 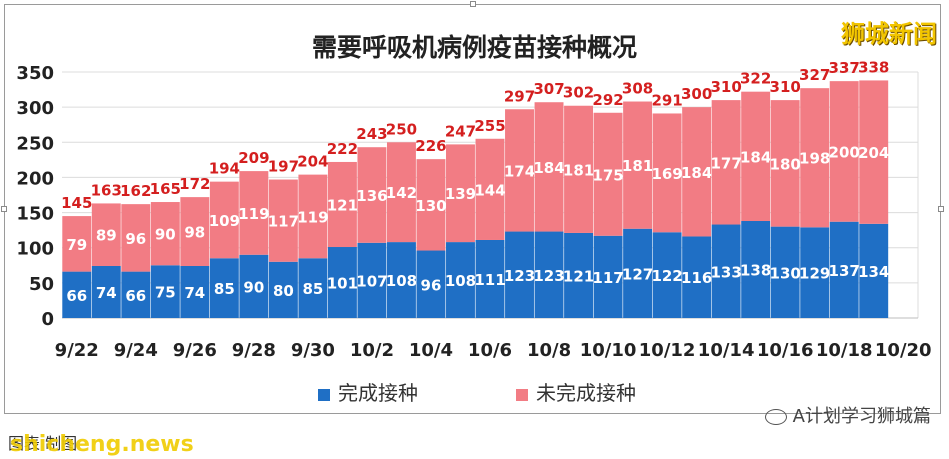 I want to click on data-label-vaccinated: 107, so click(x=371, y=281).